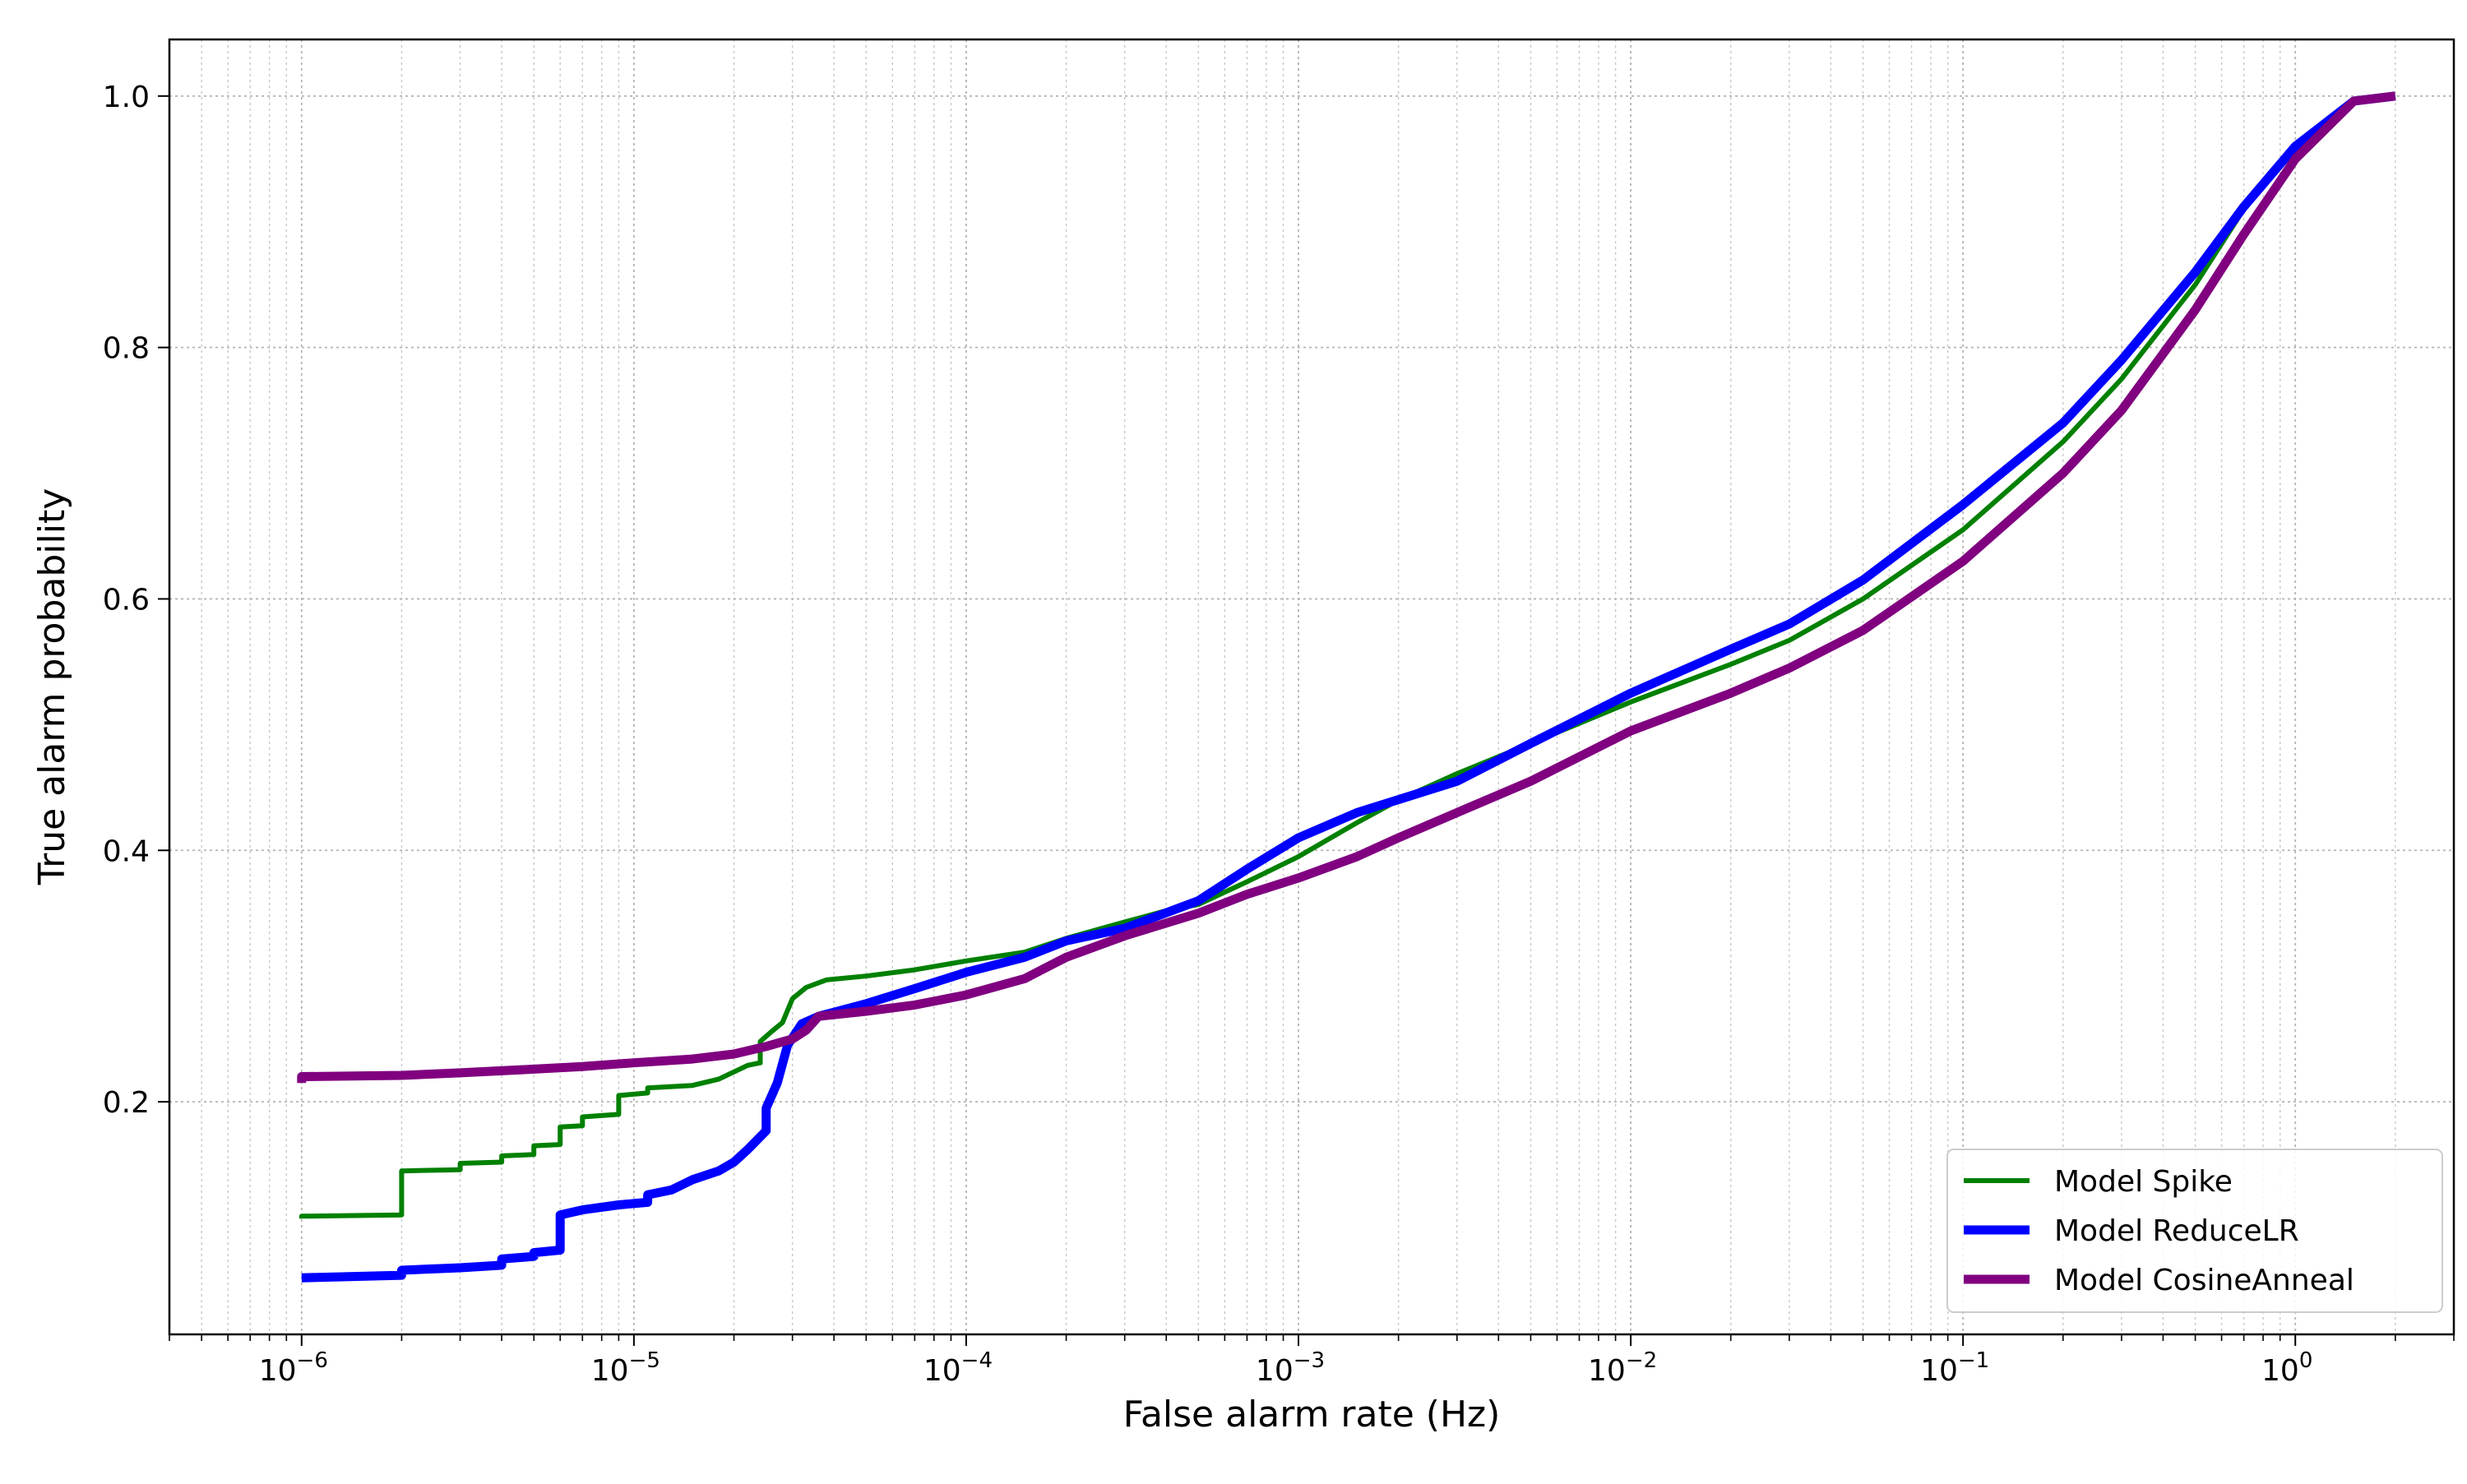 This screenshot has width=2467, height=1484. I want to click on x-tick-label: 10⁻⁴, so click(958, 1368).